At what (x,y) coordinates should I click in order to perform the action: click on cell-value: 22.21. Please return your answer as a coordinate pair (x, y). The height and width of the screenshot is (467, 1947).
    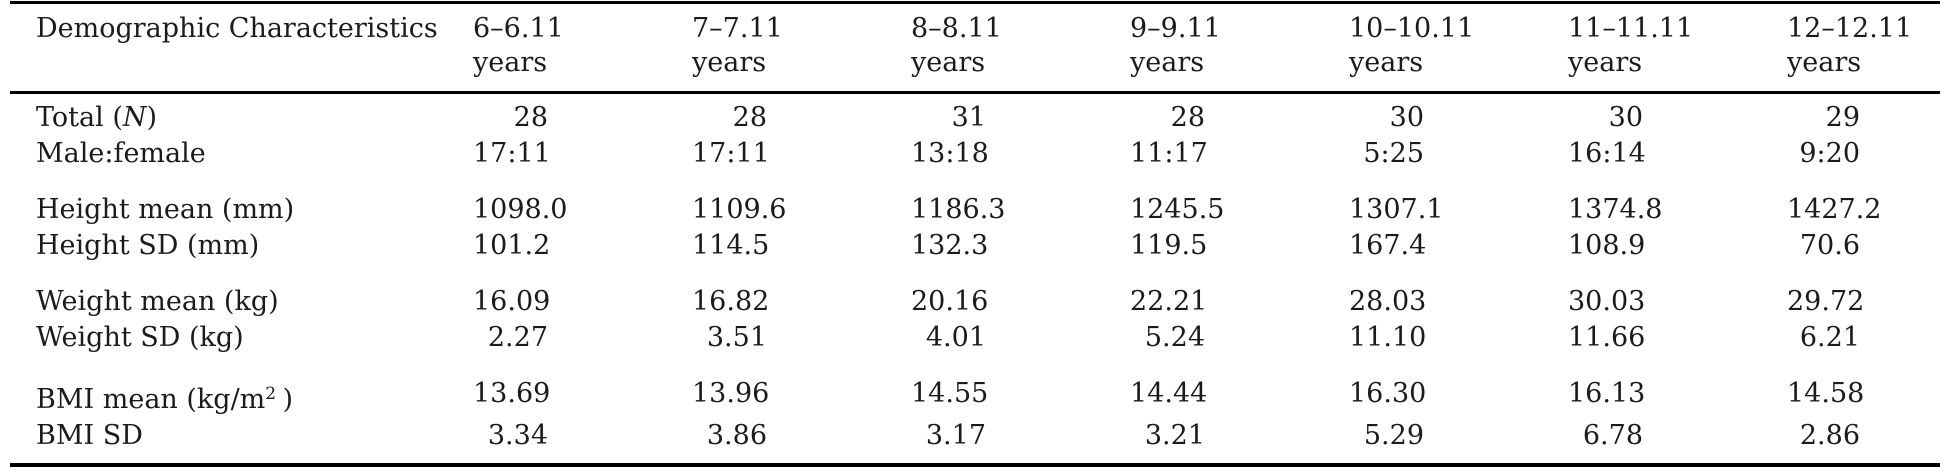
    Looking at the image, I should click on (1169, 301).